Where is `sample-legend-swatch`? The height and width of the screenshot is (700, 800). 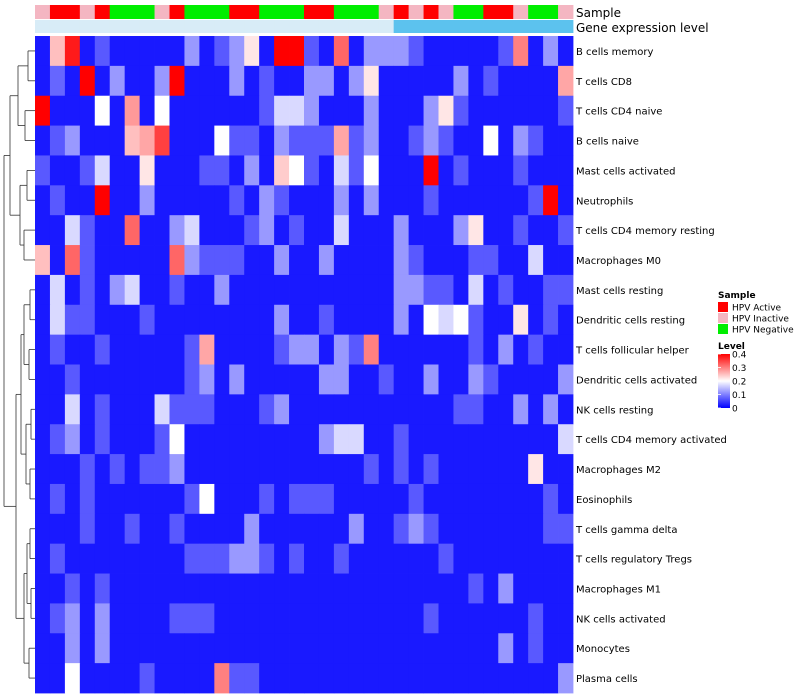
sample-legend-swatch is located at coordinates (723, 318).